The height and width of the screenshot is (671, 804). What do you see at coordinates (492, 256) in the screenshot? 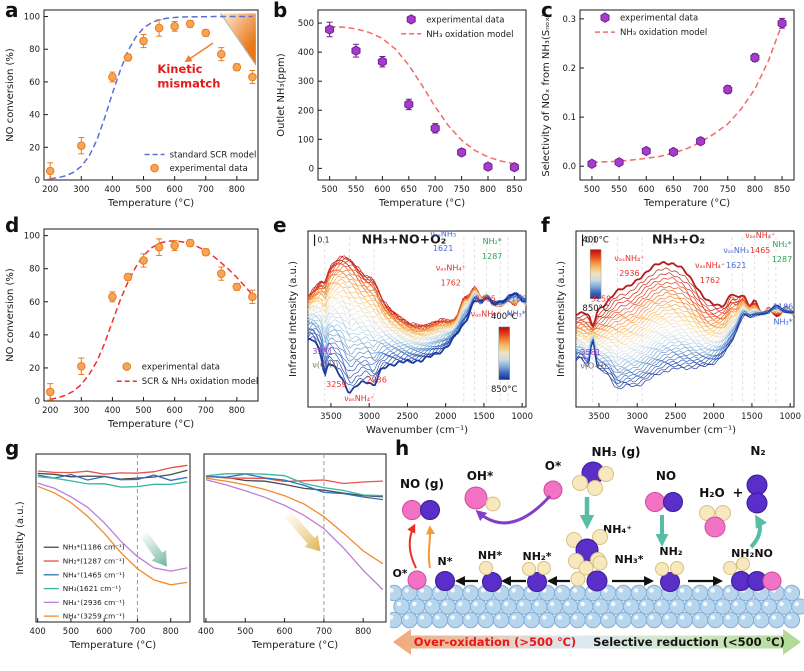
I see `peak-annotation: 1287` at bounding box center [492, 256].